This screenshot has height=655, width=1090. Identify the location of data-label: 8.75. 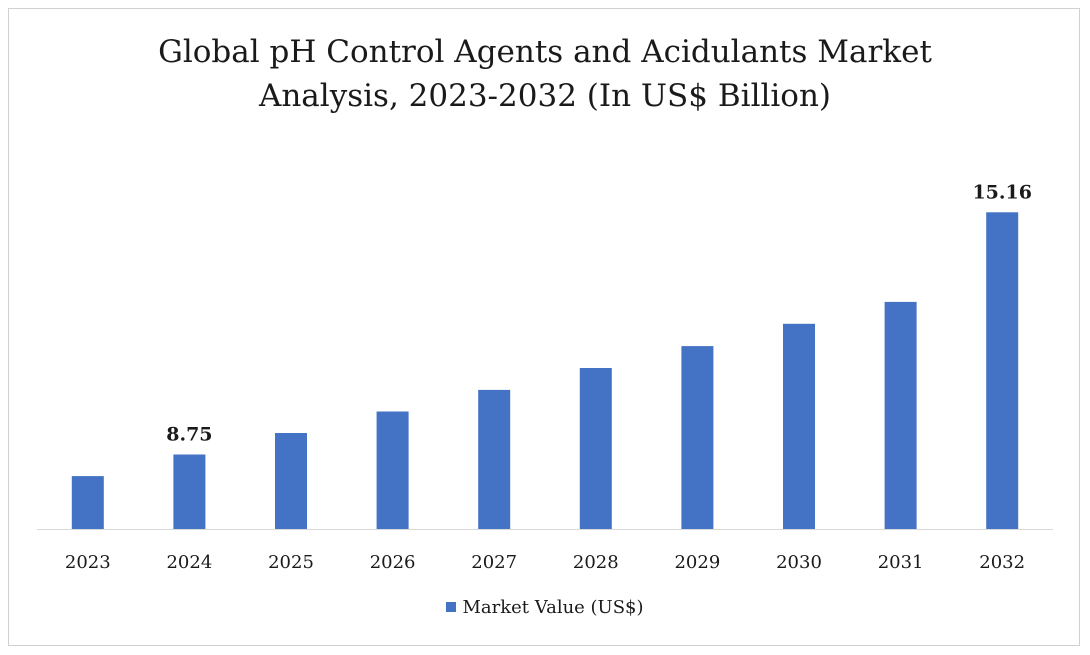
(189, 435).